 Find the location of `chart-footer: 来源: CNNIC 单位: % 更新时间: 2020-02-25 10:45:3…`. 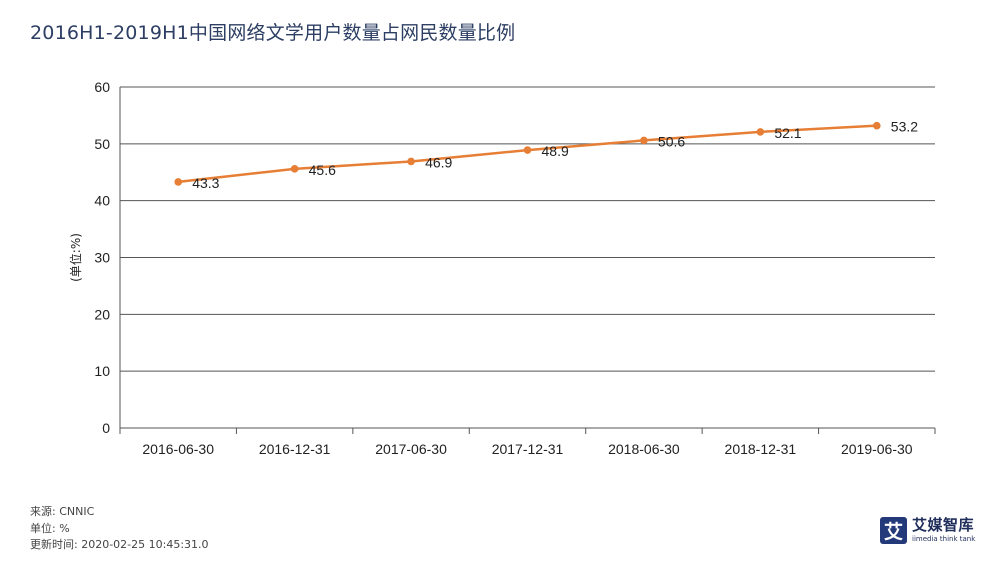

chart-footer: 来源: CNNIC 单位: % 更新时间: 2020-02-25 10:45:3… is located at coordinates (119, 529).